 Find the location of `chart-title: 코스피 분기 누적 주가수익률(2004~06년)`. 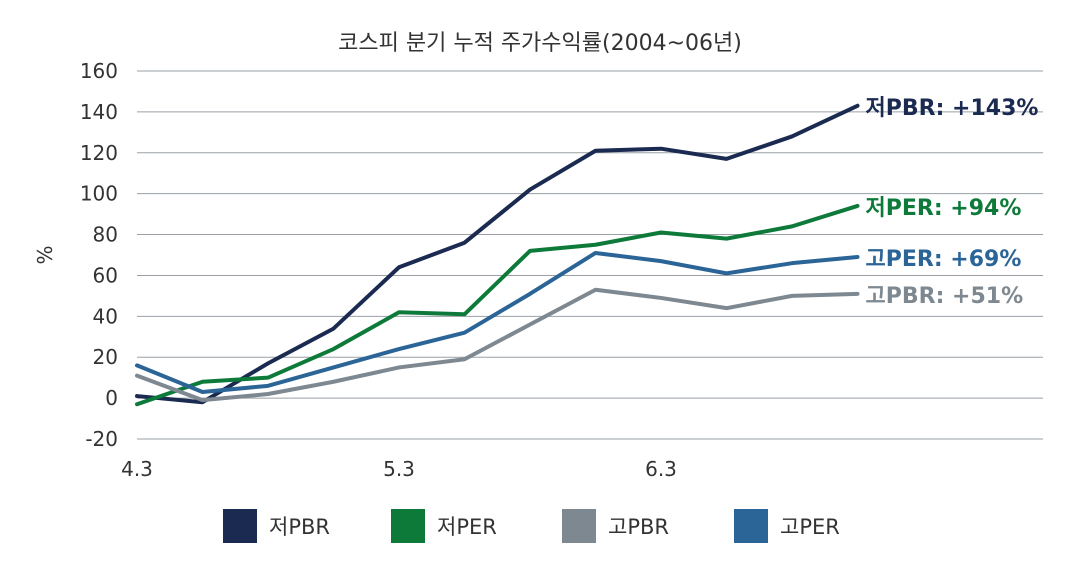

chart-title: 코스피 분기 누적 주가수익률(2004~06년) is located at coordinates (540, 43).